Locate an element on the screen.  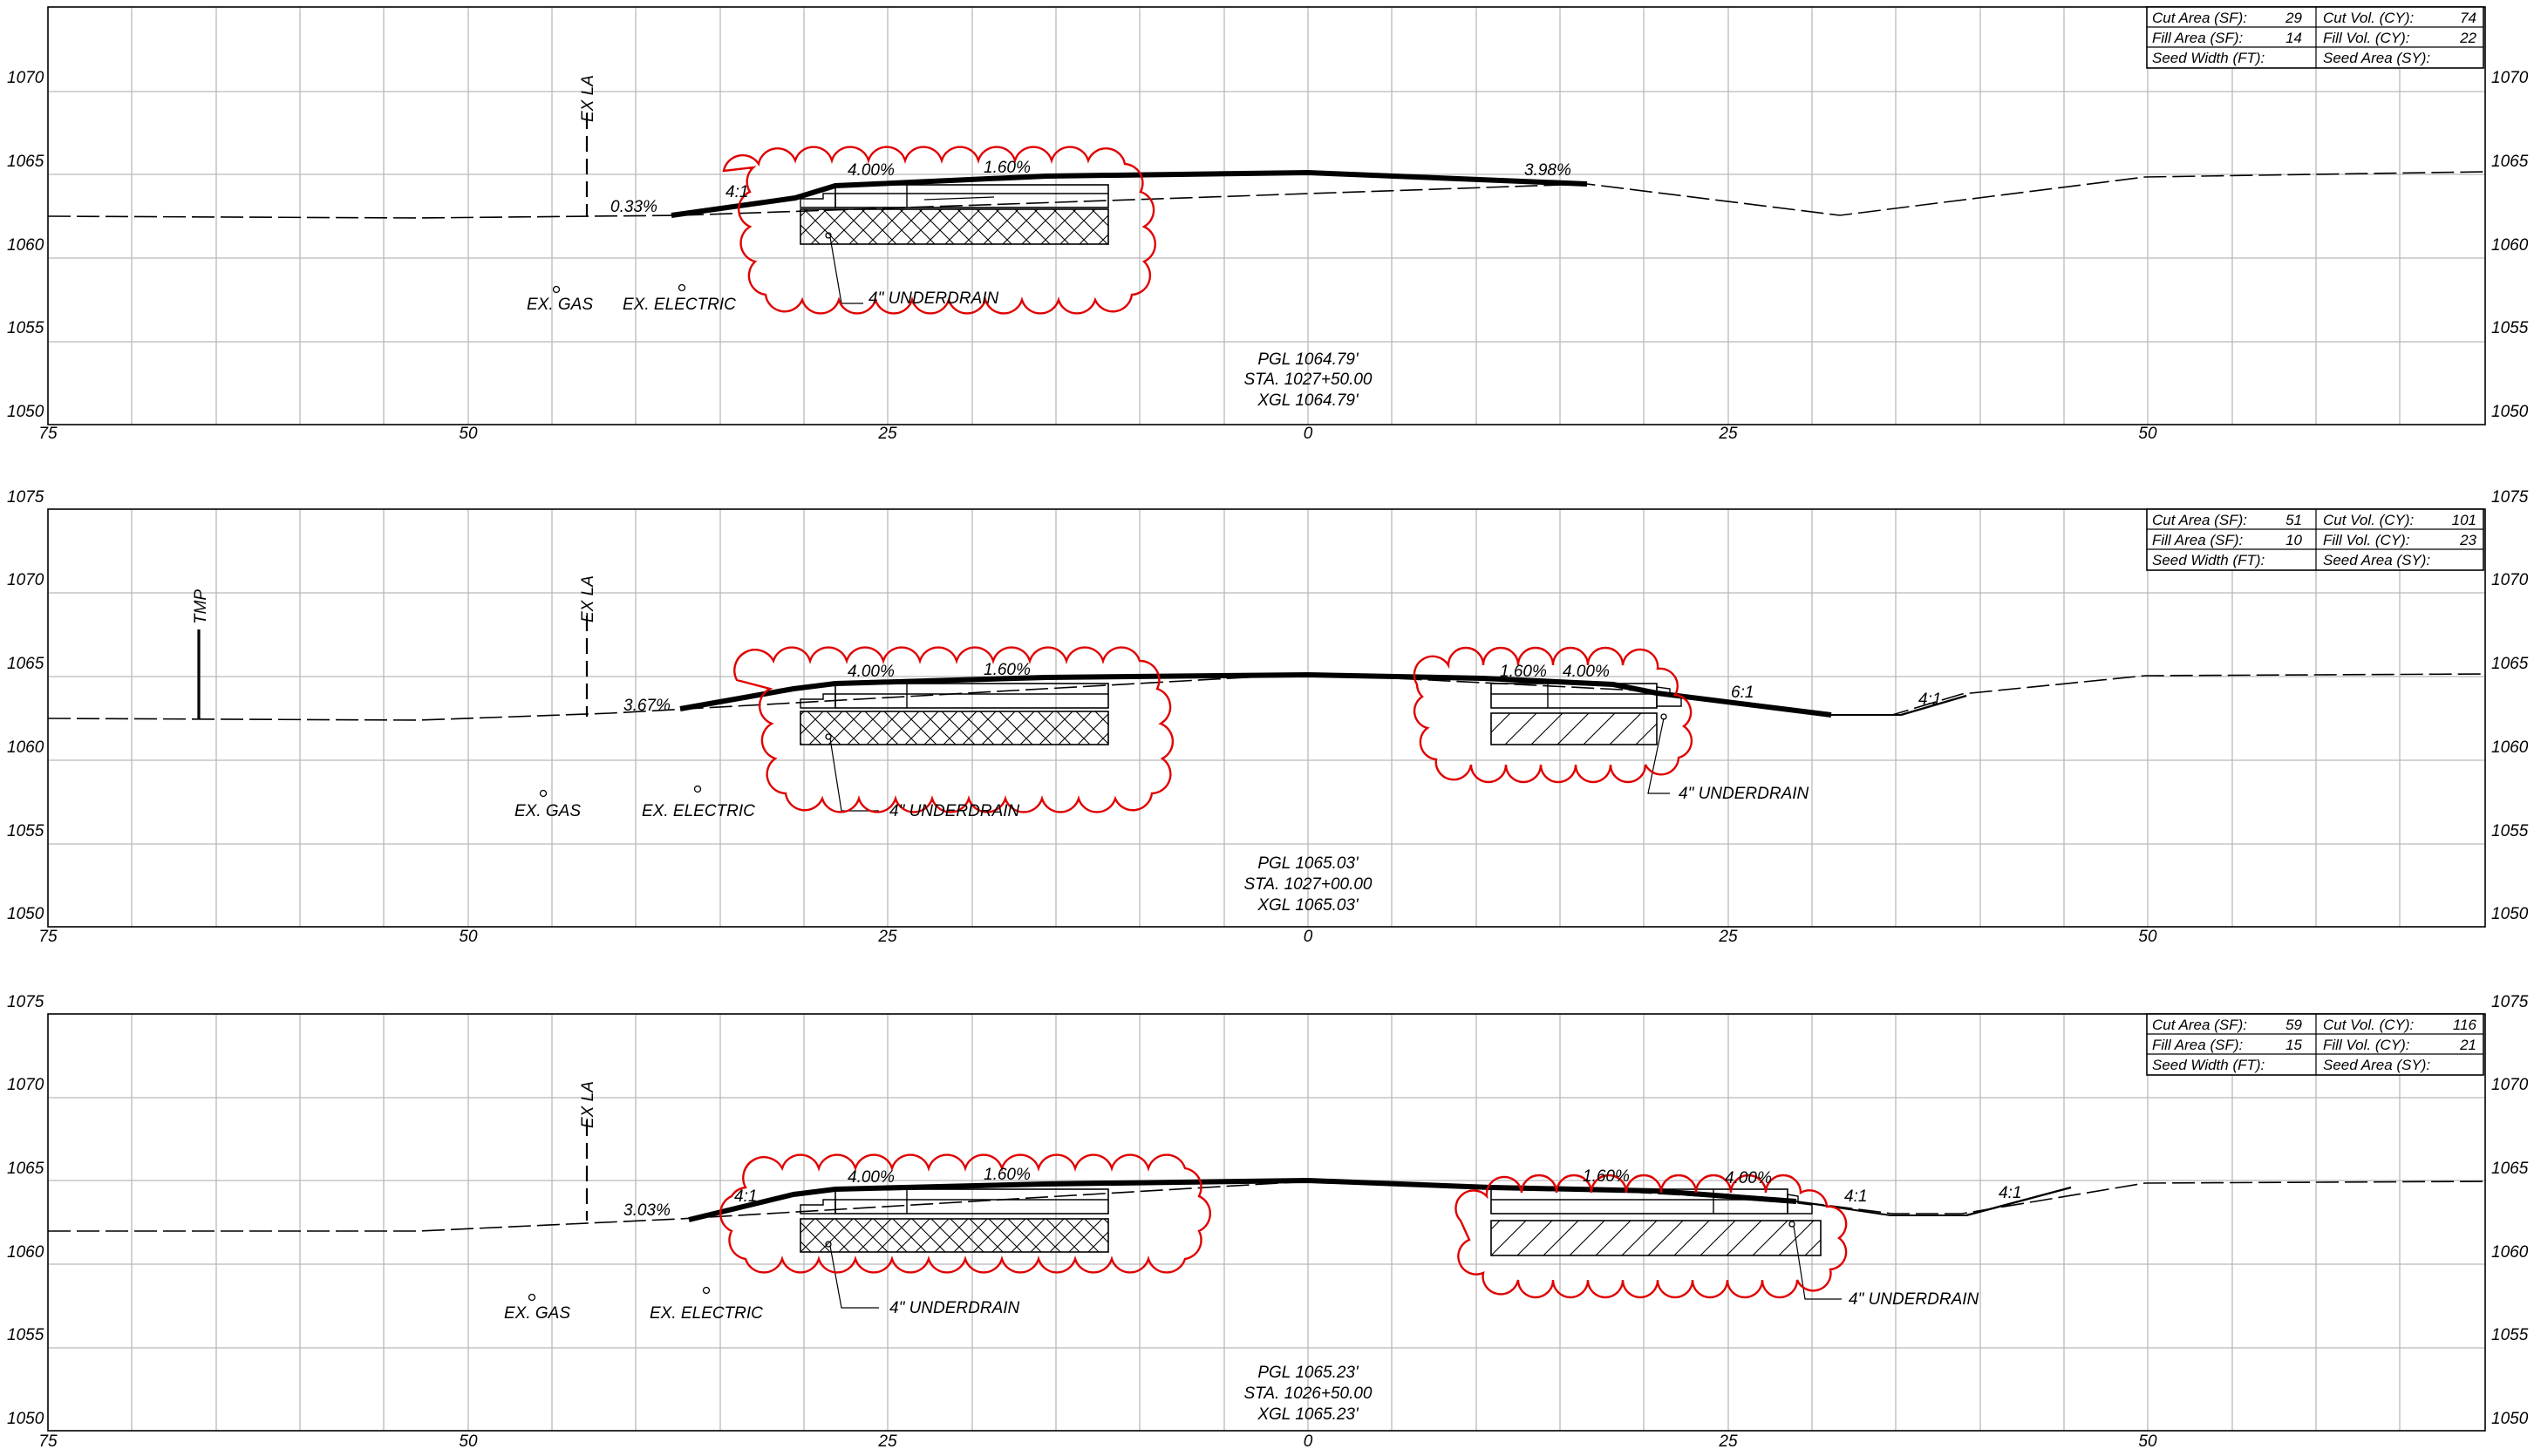
s2-slope-left: 3.67% is located at coordinates (647, 706).